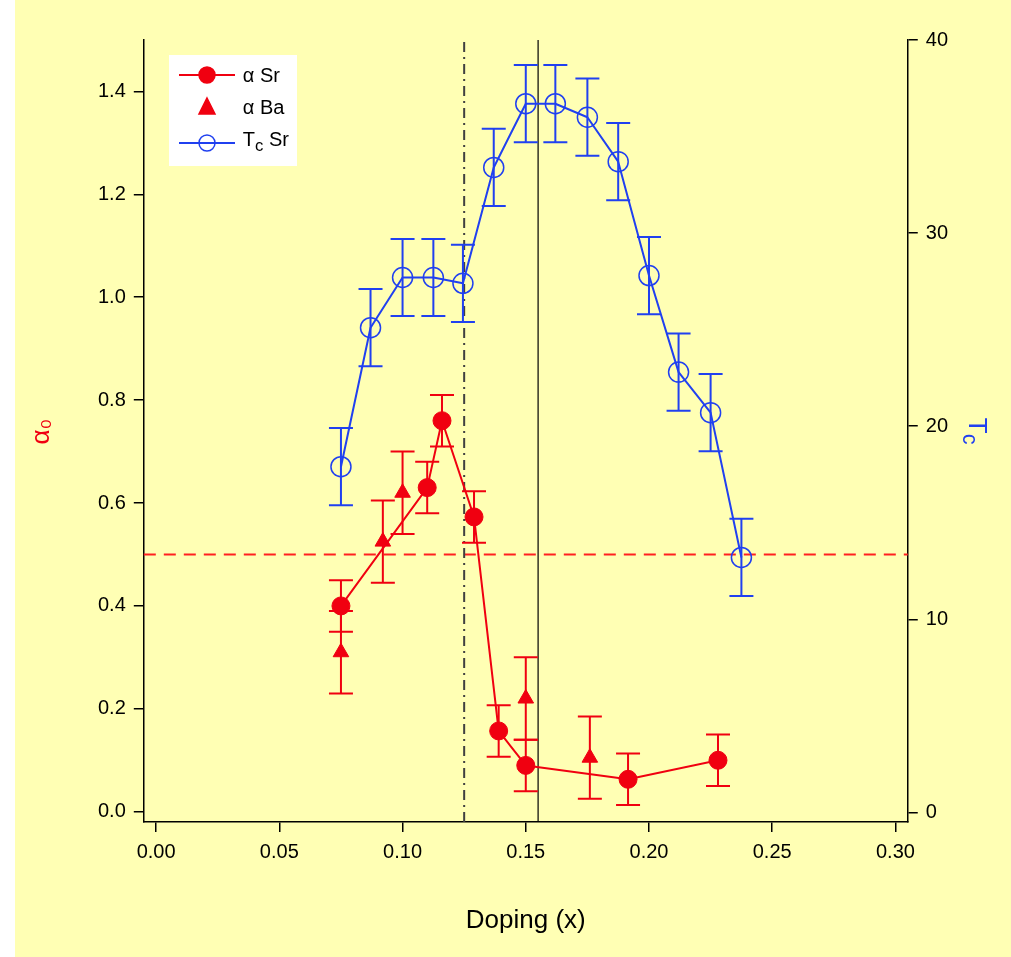  Describe the element at coordinates (111, 295) in the screenshot. I see `y-tick-label: 1.0` at that location.